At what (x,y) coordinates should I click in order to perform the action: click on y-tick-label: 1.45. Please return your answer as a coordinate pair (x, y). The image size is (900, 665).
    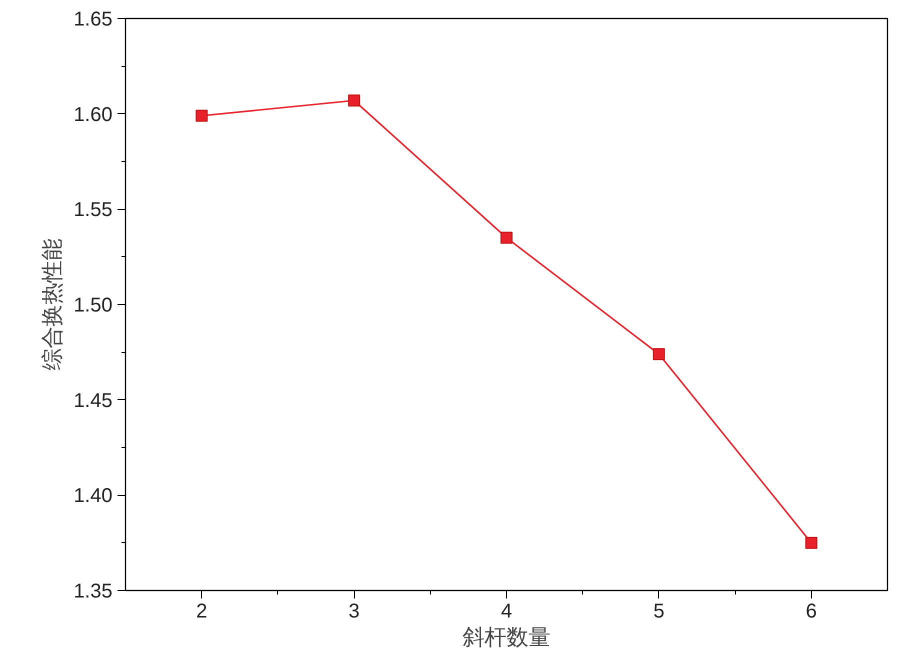
    Looking at the image, I should click on (93, 401).